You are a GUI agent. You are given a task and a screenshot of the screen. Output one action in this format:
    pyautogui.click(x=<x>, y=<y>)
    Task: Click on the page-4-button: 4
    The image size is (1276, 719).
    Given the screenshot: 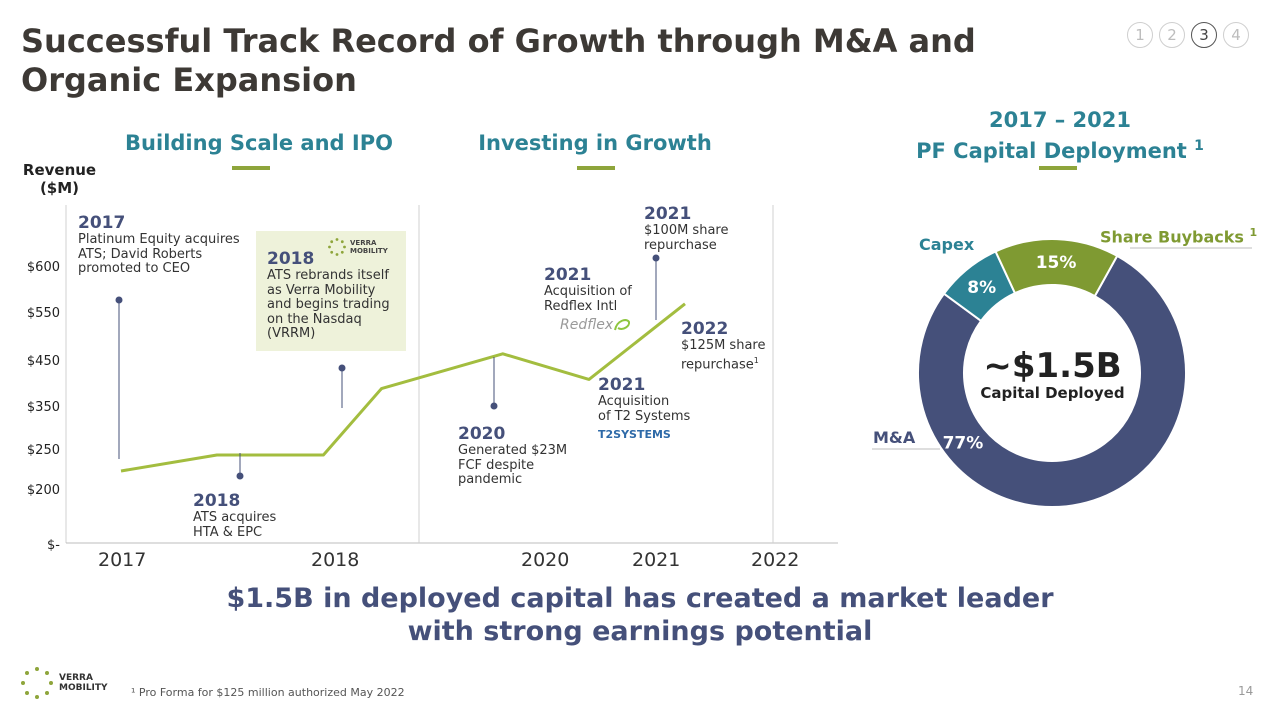 What is the action you would take?
    pyautogui.click(x=1236, y=35)
    